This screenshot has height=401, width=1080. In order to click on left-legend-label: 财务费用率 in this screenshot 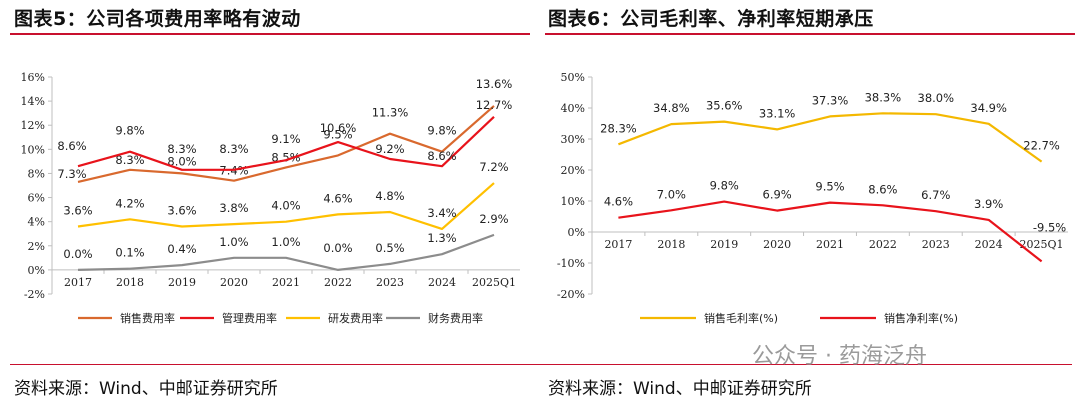, I will do `click(455, 318)`.